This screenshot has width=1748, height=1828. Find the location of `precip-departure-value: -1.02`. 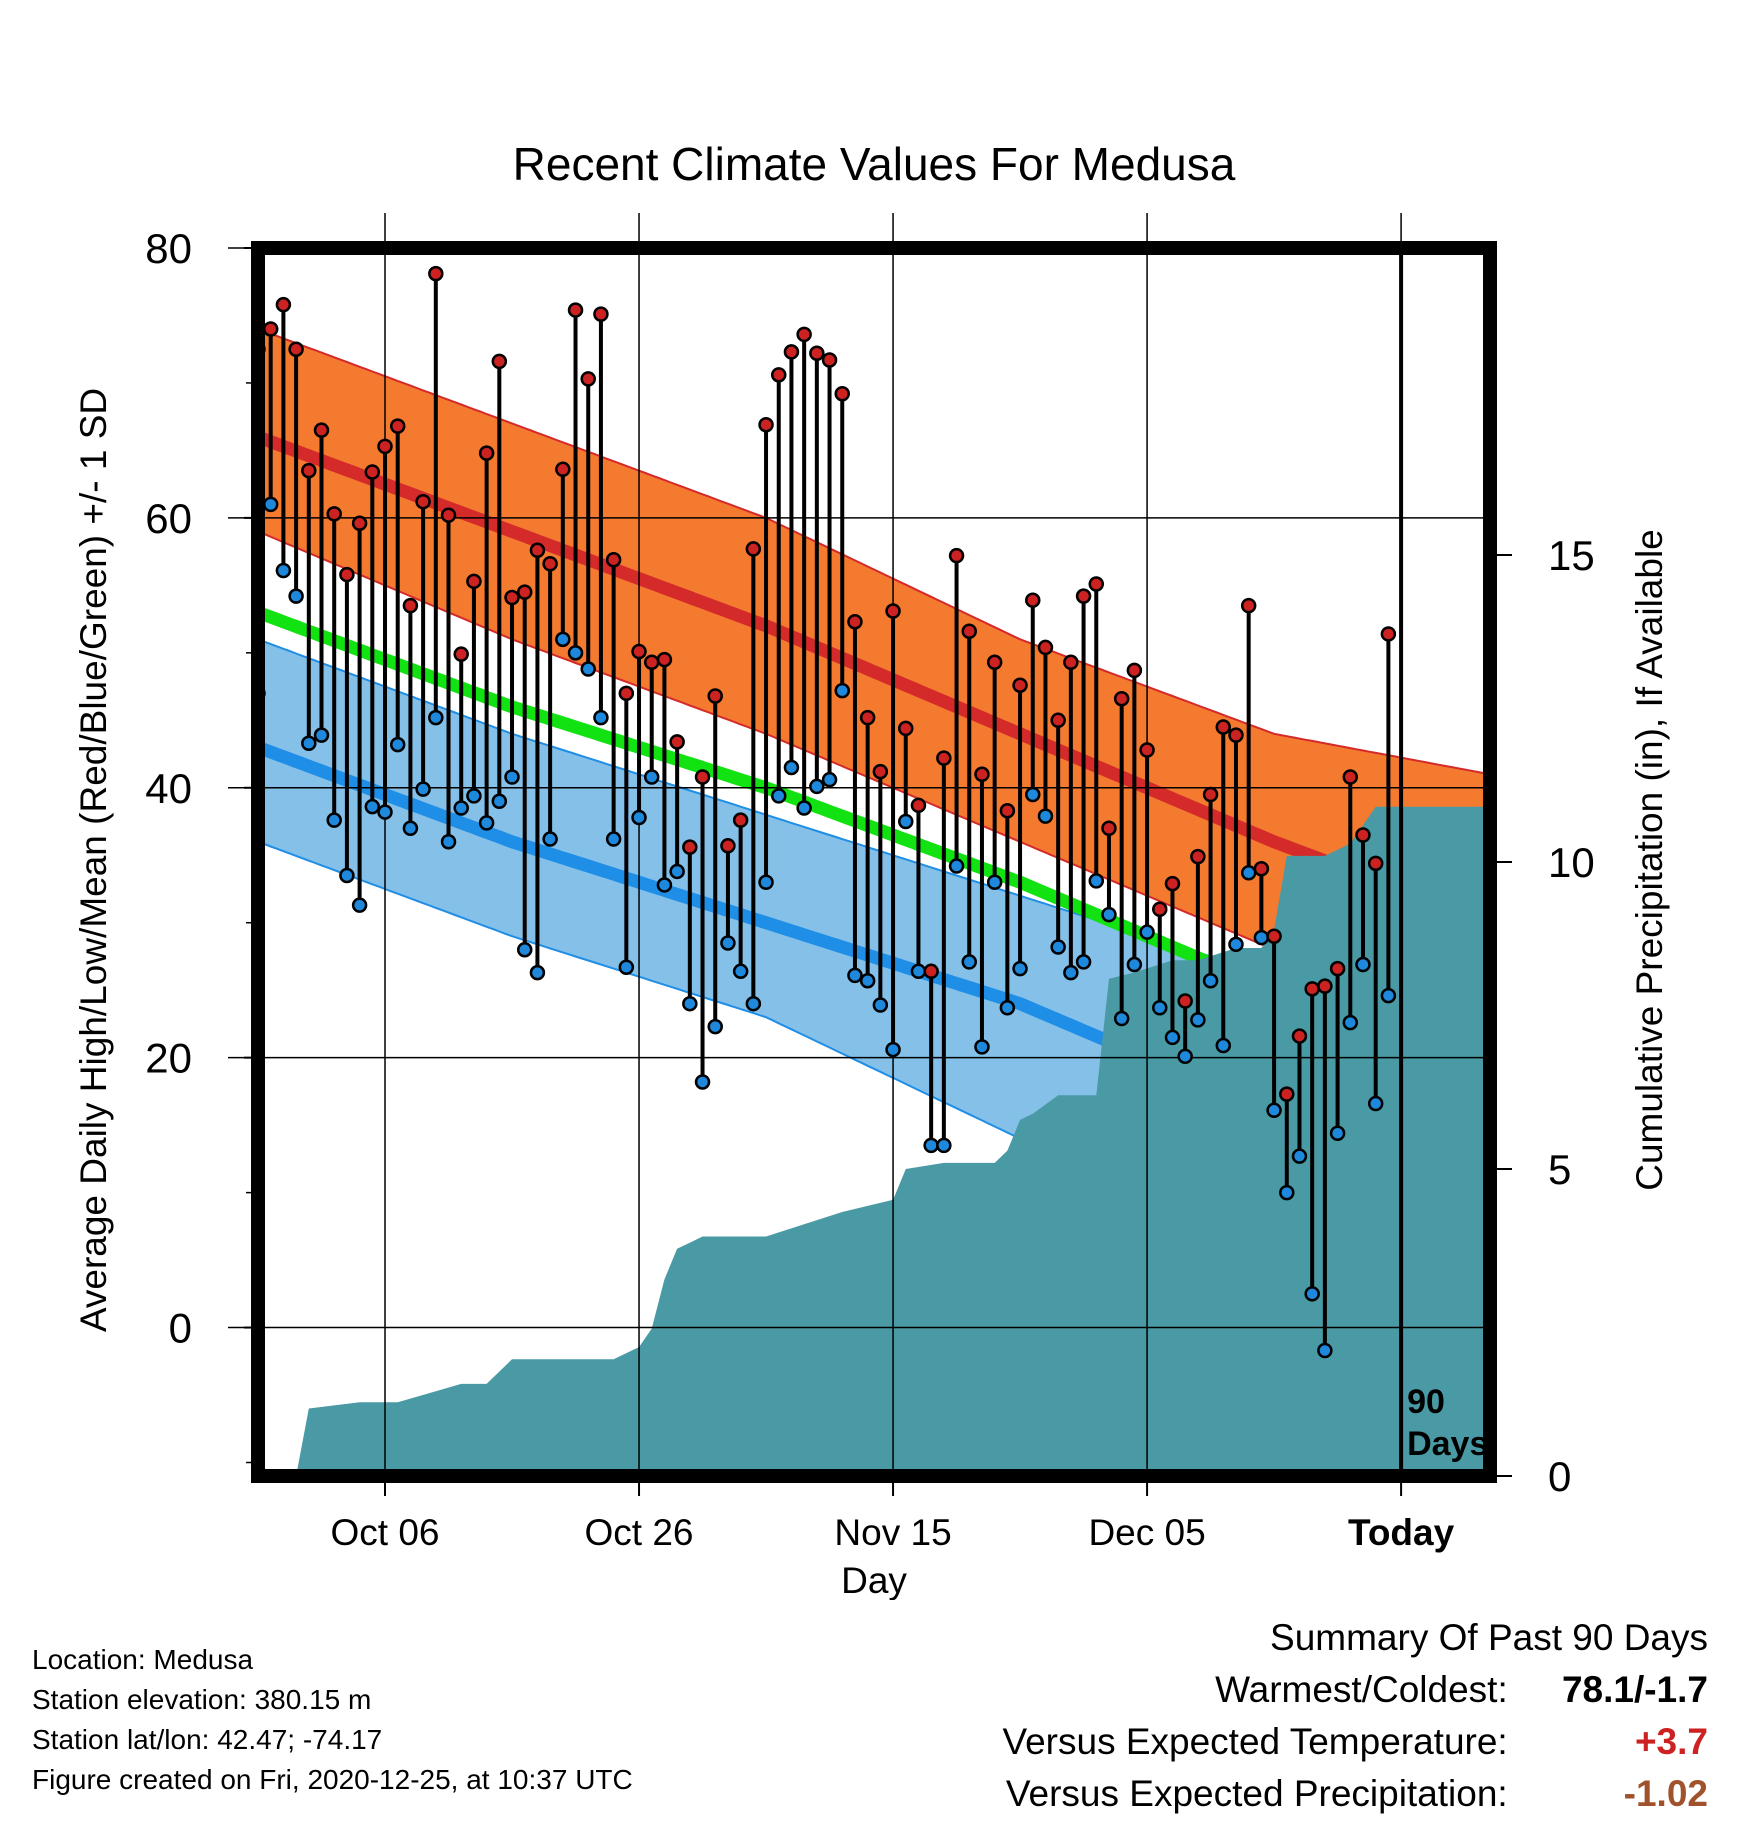

precip-departure-value: -1.02 is located at coordinates (1665, 1793).